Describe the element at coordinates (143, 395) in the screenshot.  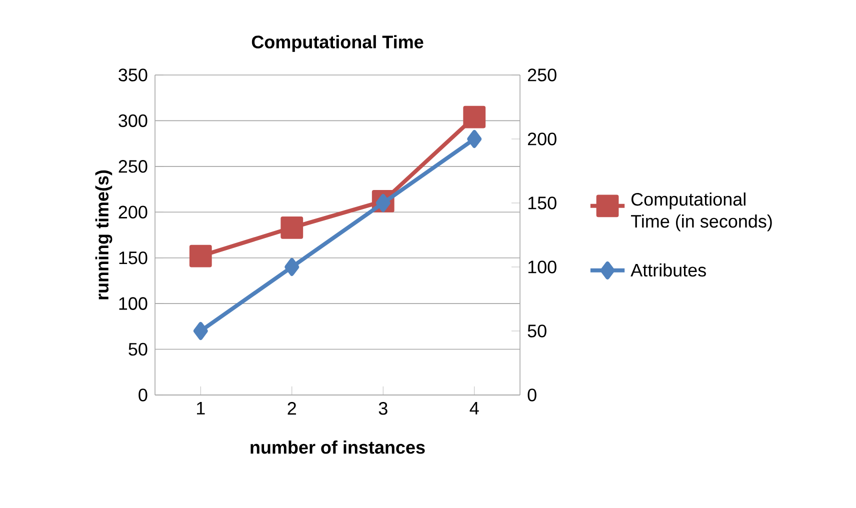
I see `y-tick-label: 0` at that location.